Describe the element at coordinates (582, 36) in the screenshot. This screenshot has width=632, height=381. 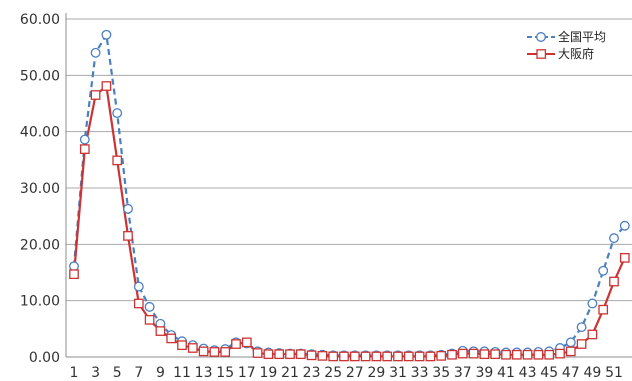
I see `legend-label-0: 全国平均` at that location.